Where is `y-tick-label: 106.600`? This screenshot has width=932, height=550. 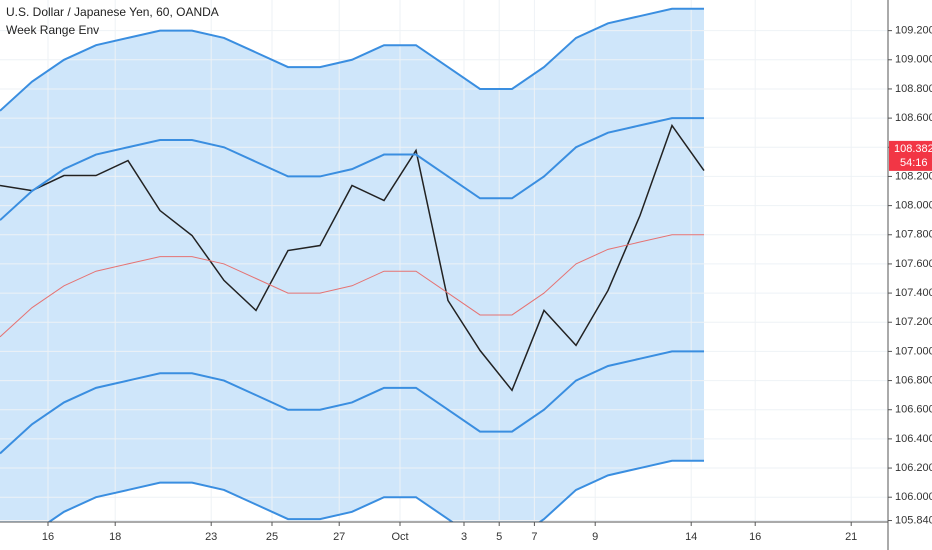
y-tick-label: 106.600 is located at coordinates (913, 410).